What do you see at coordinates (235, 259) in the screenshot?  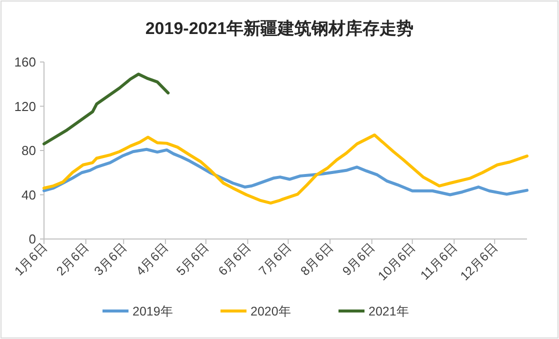 I see `x-tick-label: 6月6日` at bounding box center [235, 259].